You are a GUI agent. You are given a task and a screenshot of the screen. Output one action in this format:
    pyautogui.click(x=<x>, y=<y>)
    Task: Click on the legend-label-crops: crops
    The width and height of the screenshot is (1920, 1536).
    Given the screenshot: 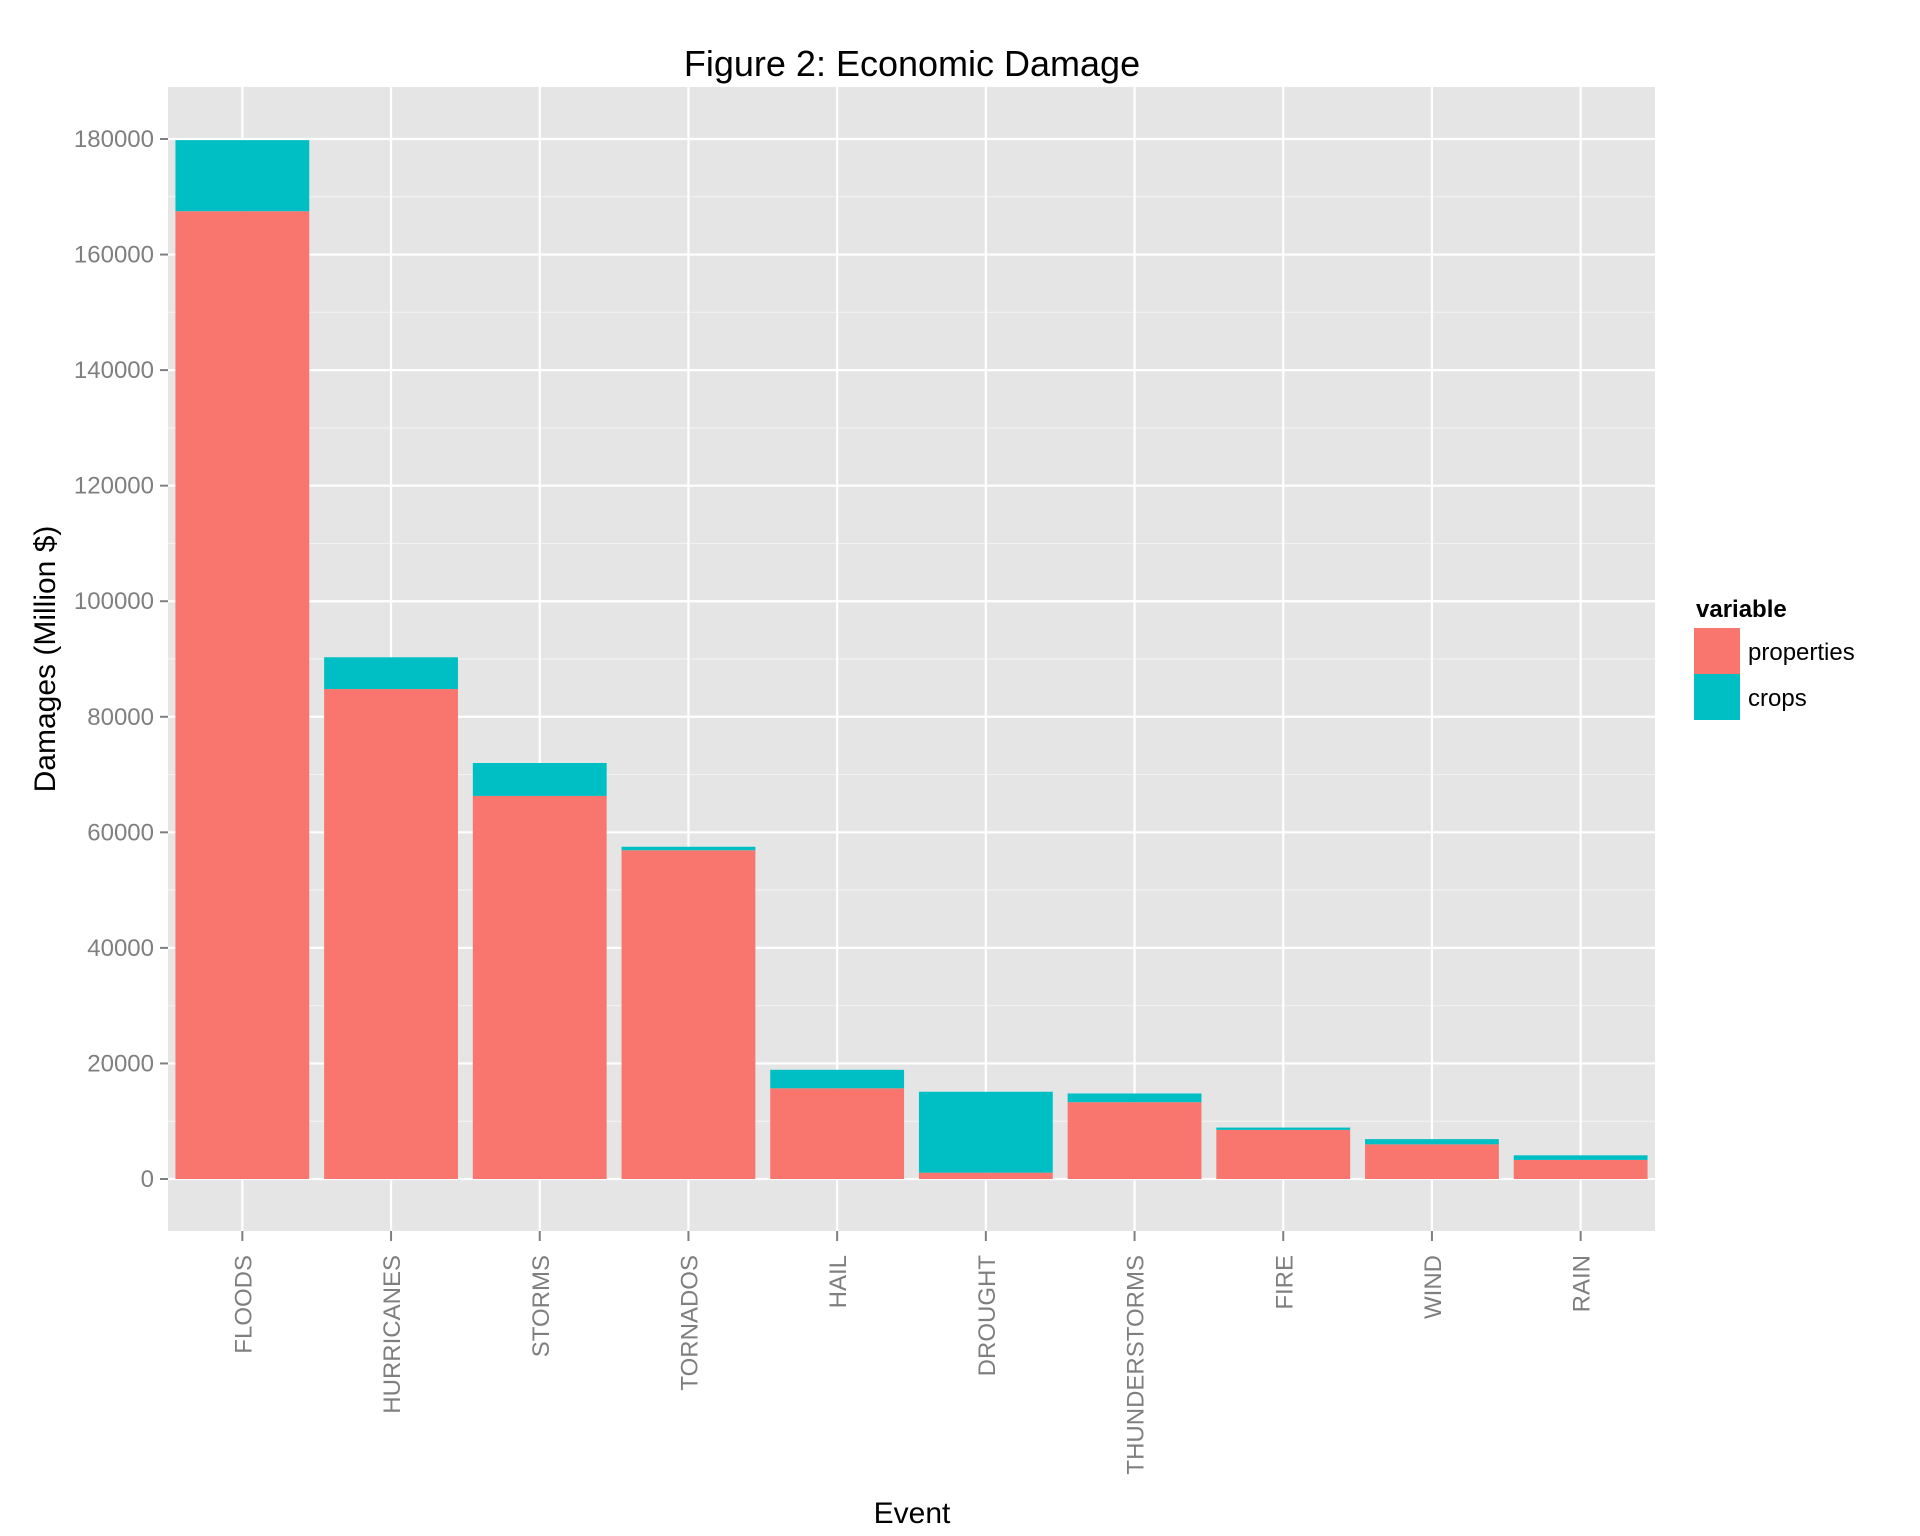 What is the action you would take?
    pyautogui.click(x=1777, y=698)
    